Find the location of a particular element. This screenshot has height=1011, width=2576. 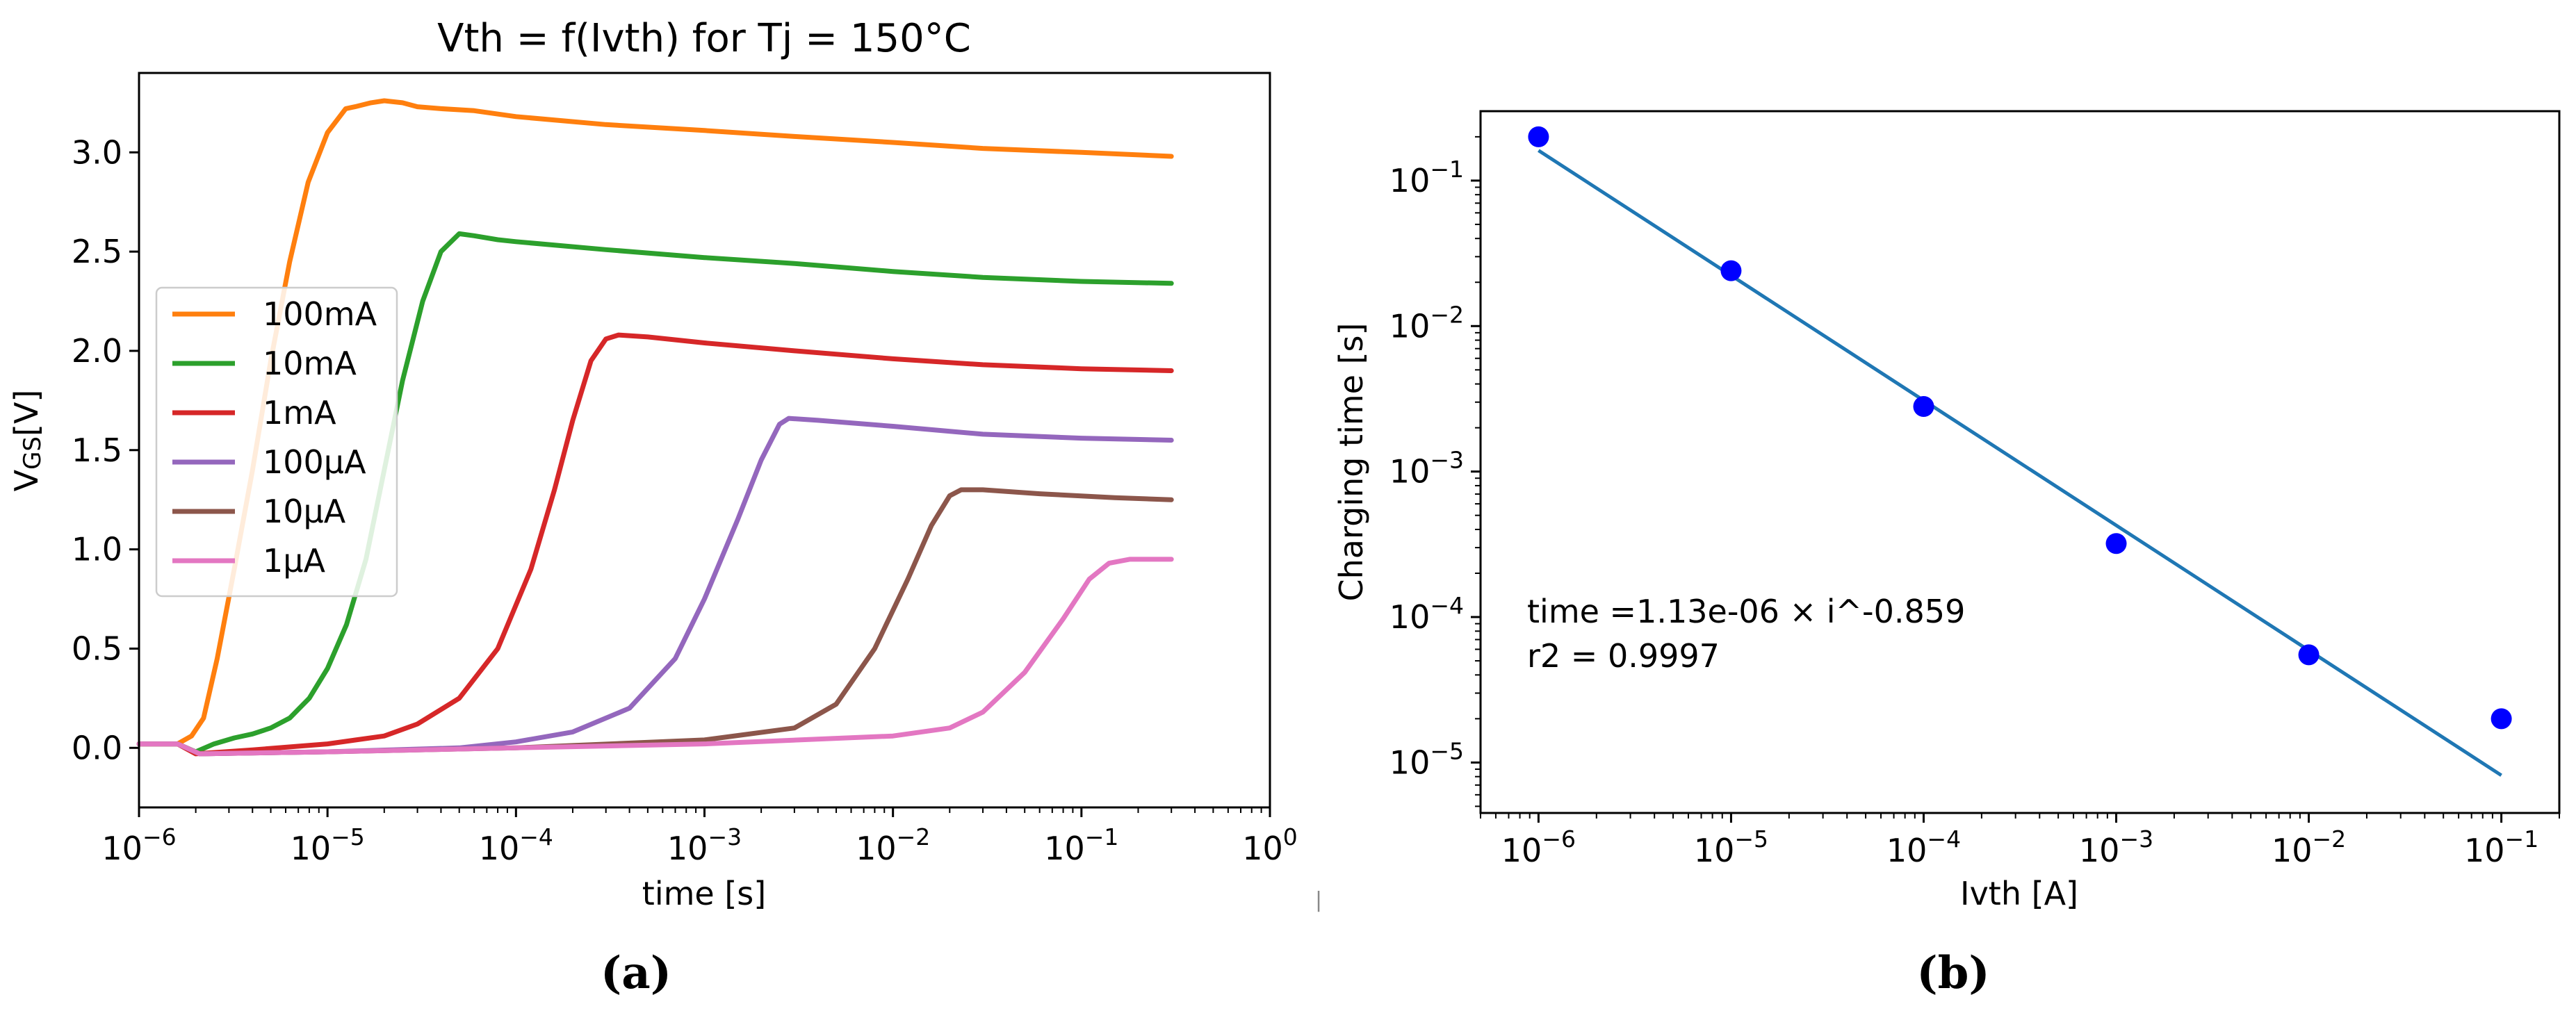

chart-a-x-tick-label-5: 10⁻¹ is located at coordinates (1081, 845).